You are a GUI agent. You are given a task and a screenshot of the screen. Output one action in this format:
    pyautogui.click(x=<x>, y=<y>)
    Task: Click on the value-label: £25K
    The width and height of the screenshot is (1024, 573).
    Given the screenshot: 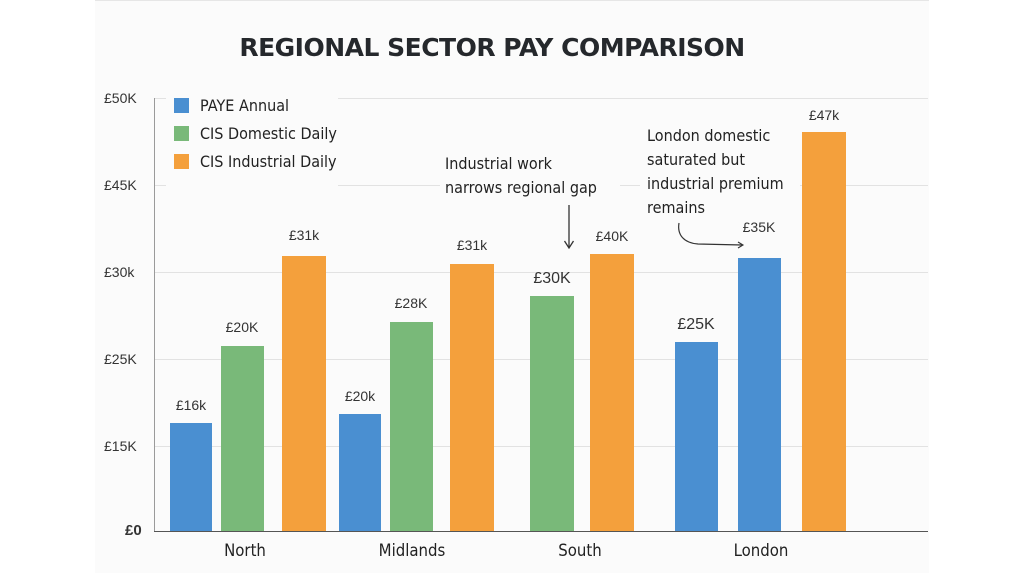 What is the action you would take?
    pyautogui.click(x=696, y=324)
    